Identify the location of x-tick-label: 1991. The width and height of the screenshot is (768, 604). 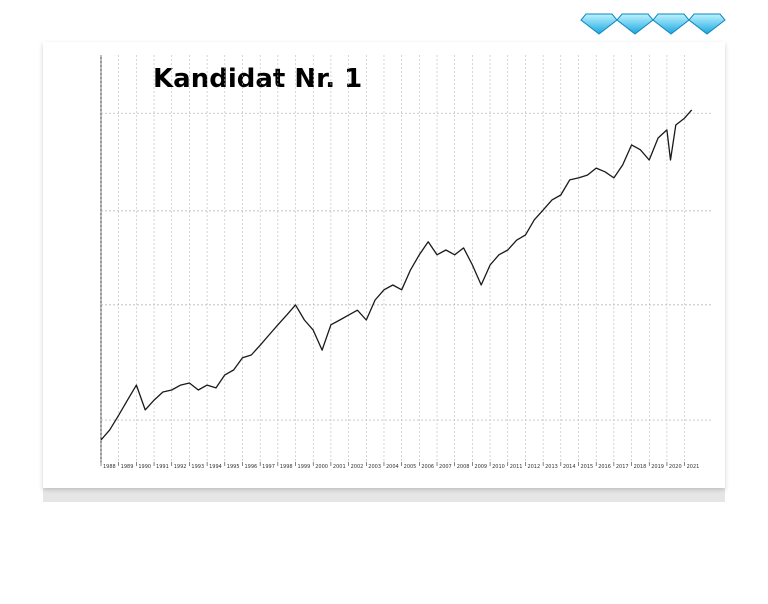
(162, 467).